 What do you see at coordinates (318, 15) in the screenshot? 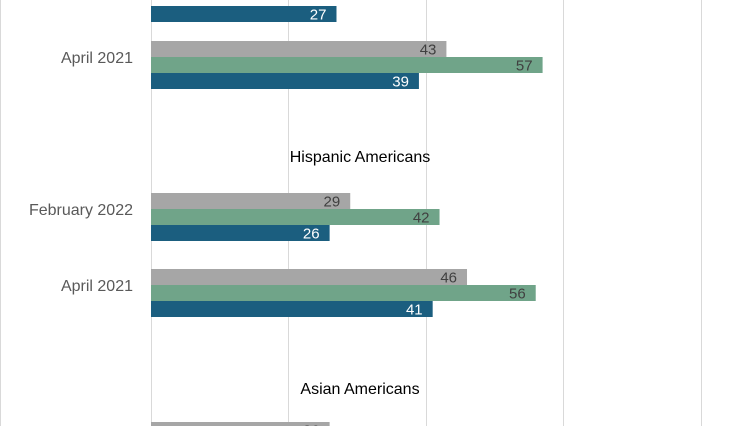
I see `bar-value-label: 27` at bounding box center [318, 15].